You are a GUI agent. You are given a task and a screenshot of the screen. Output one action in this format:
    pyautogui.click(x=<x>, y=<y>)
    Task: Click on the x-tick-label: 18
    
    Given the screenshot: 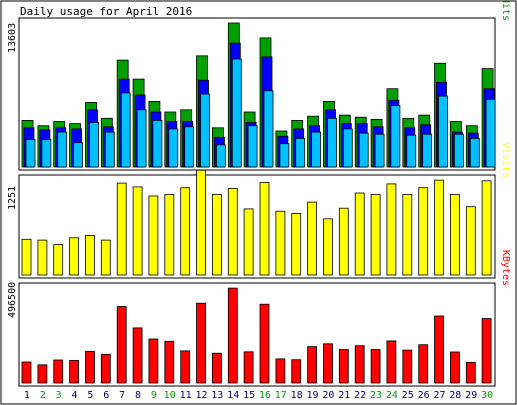 What is the action you would take?
    pyautogui.click(x=297, y=395)
    